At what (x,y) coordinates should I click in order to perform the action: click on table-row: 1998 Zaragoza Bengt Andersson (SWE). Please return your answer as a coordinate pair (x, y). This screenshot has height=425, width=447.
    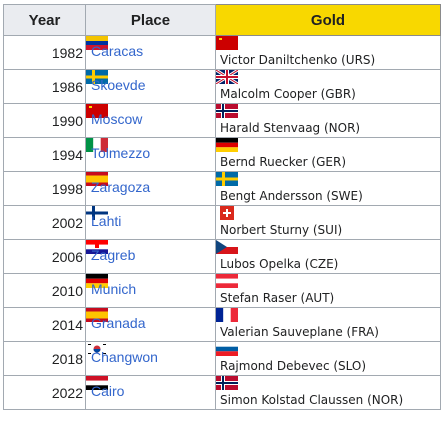
    Looking at the image, I should click on (222, 188).